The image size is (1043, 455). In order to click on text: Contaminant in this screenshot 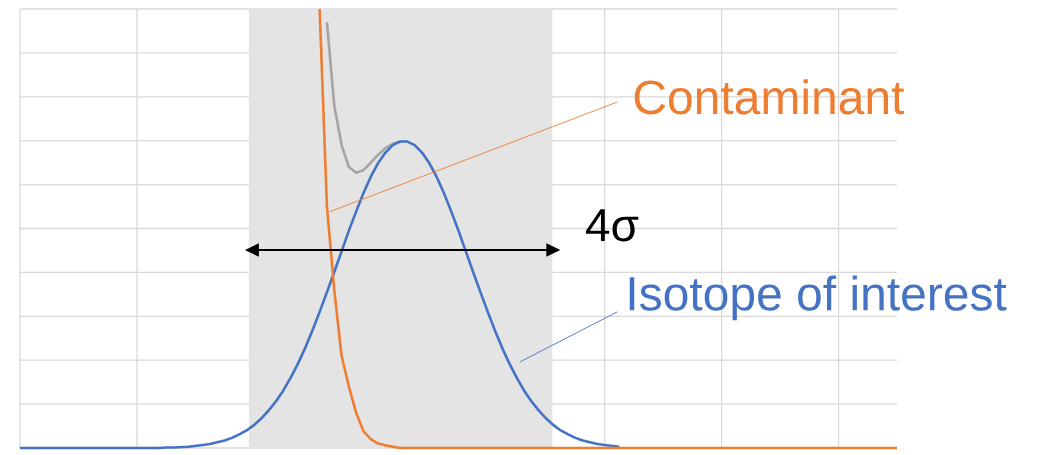, I will do `click(769, 97)`.